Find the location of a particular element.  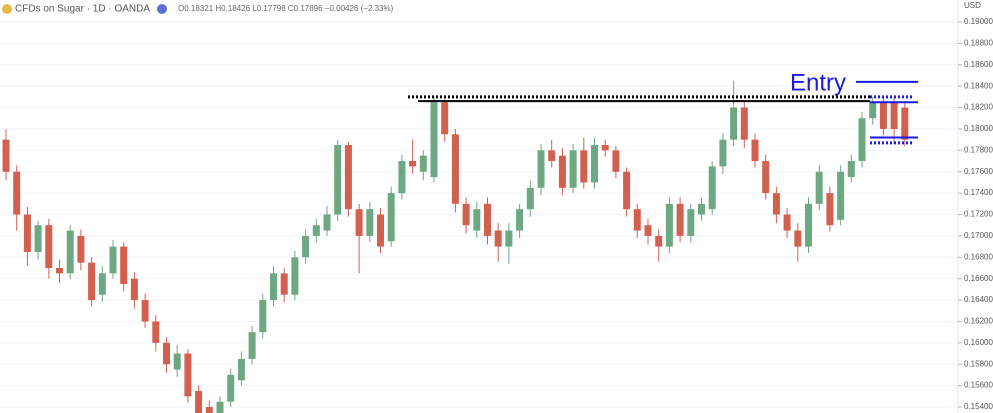

y-tick-label: 0.16400 is located at coordinates (978, 299).